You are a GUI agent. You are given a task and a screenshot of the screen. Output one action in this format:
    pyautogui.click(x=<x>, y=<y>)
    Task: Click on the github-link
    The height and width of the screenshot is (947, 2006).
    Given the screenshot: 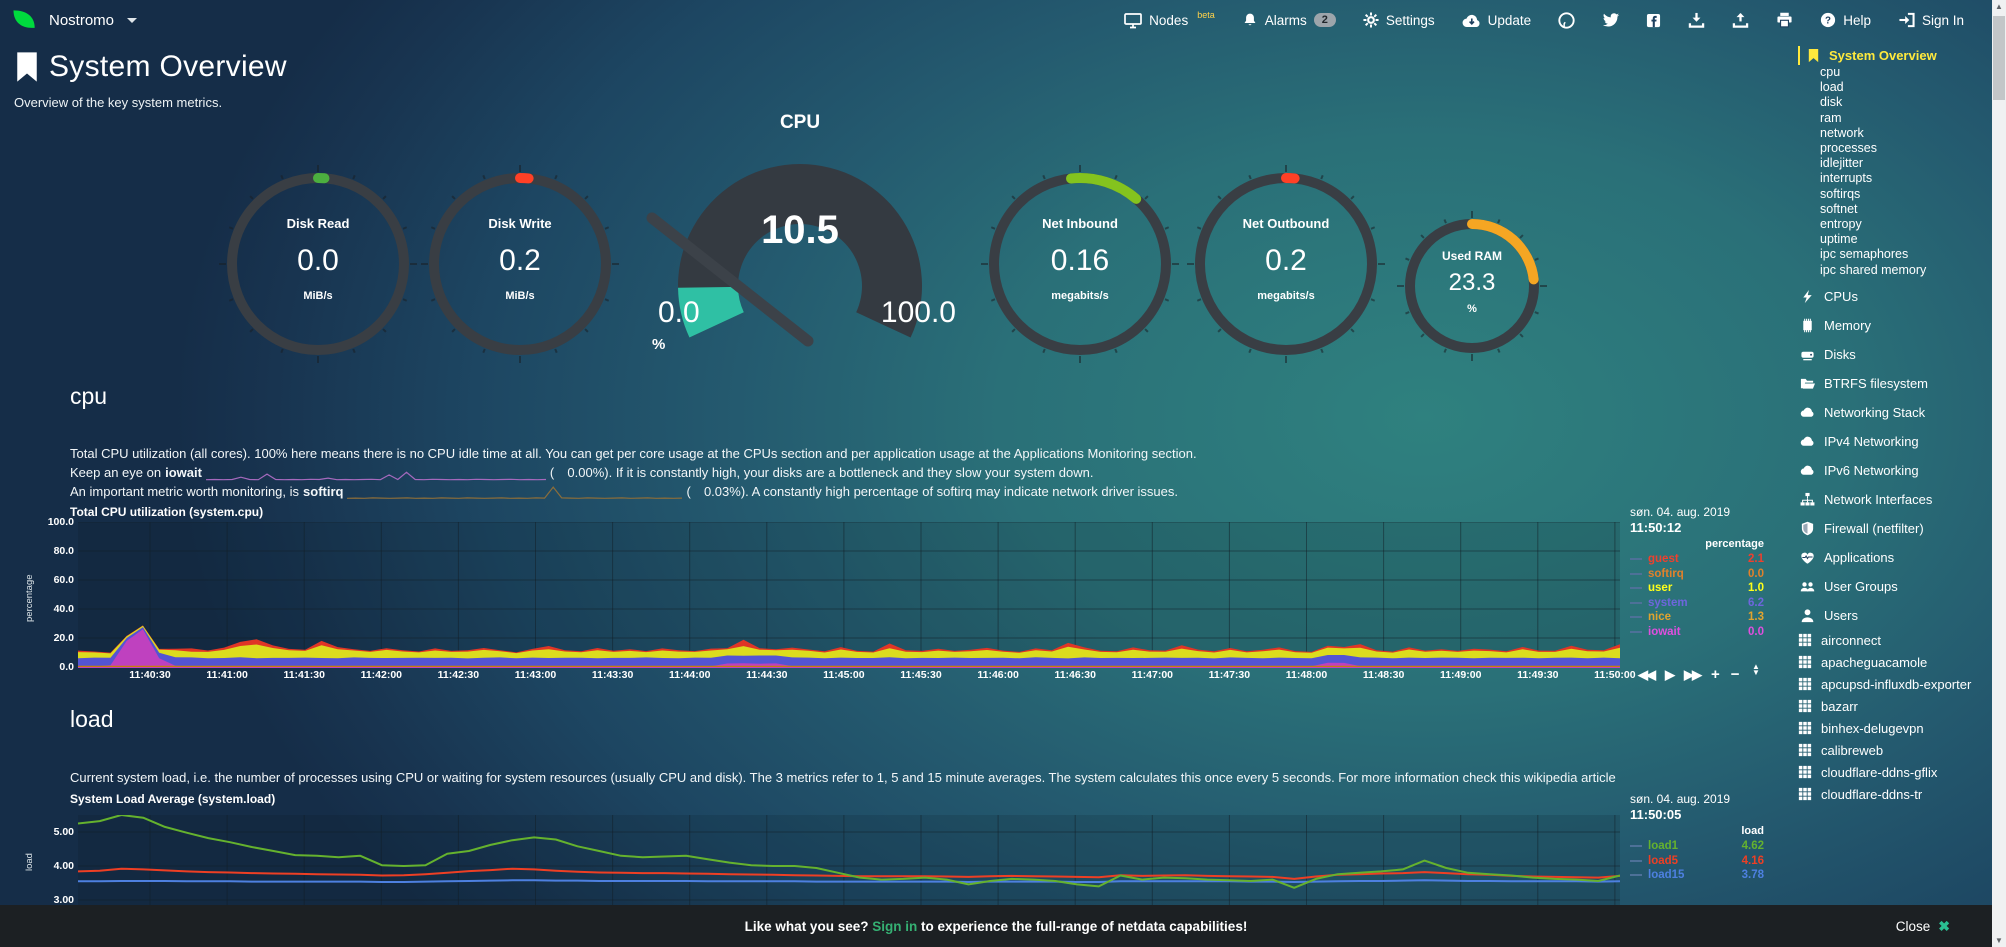 What is the action you would take?
    pyautogui.click(x=1566, y=20)
    